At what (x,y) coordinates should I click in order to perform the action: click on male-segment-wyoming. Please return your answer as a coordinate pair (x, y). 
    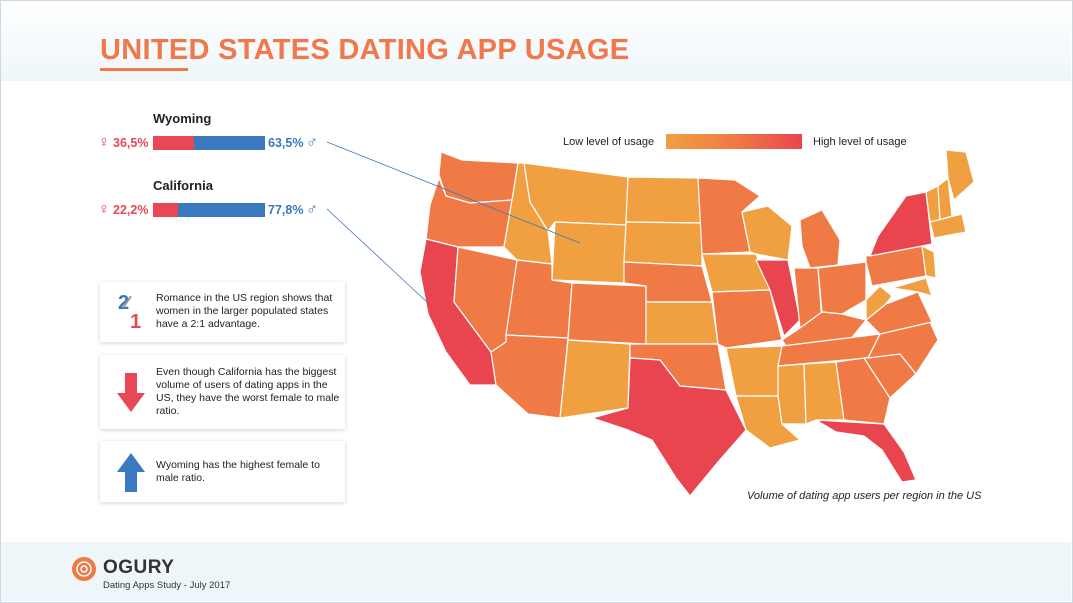
    Looking at the image, I should click on (229, 143).